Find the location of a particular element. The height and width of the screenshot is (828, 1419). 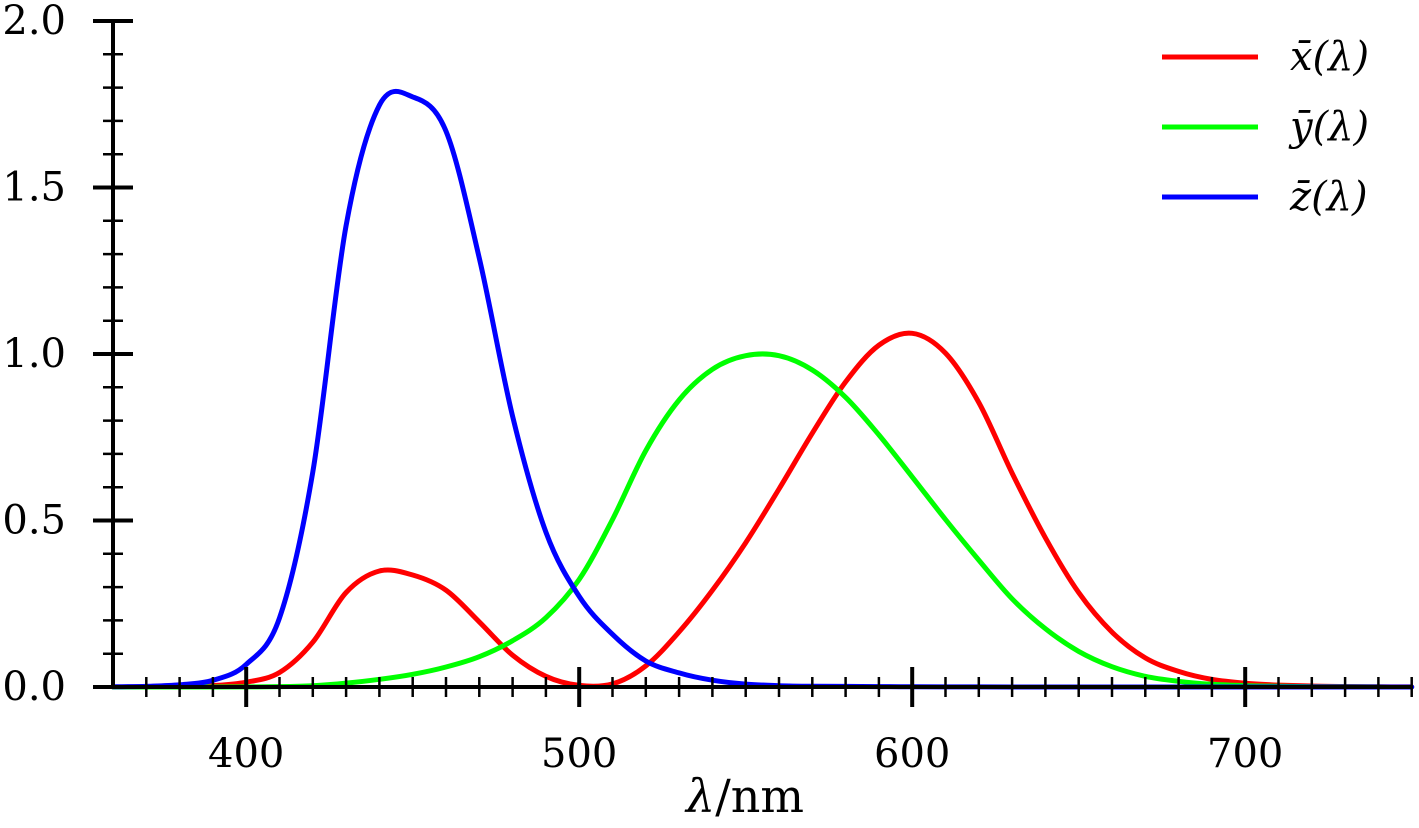

legend-label-3: z̄(λ) is located at coordinates (1328, 197).